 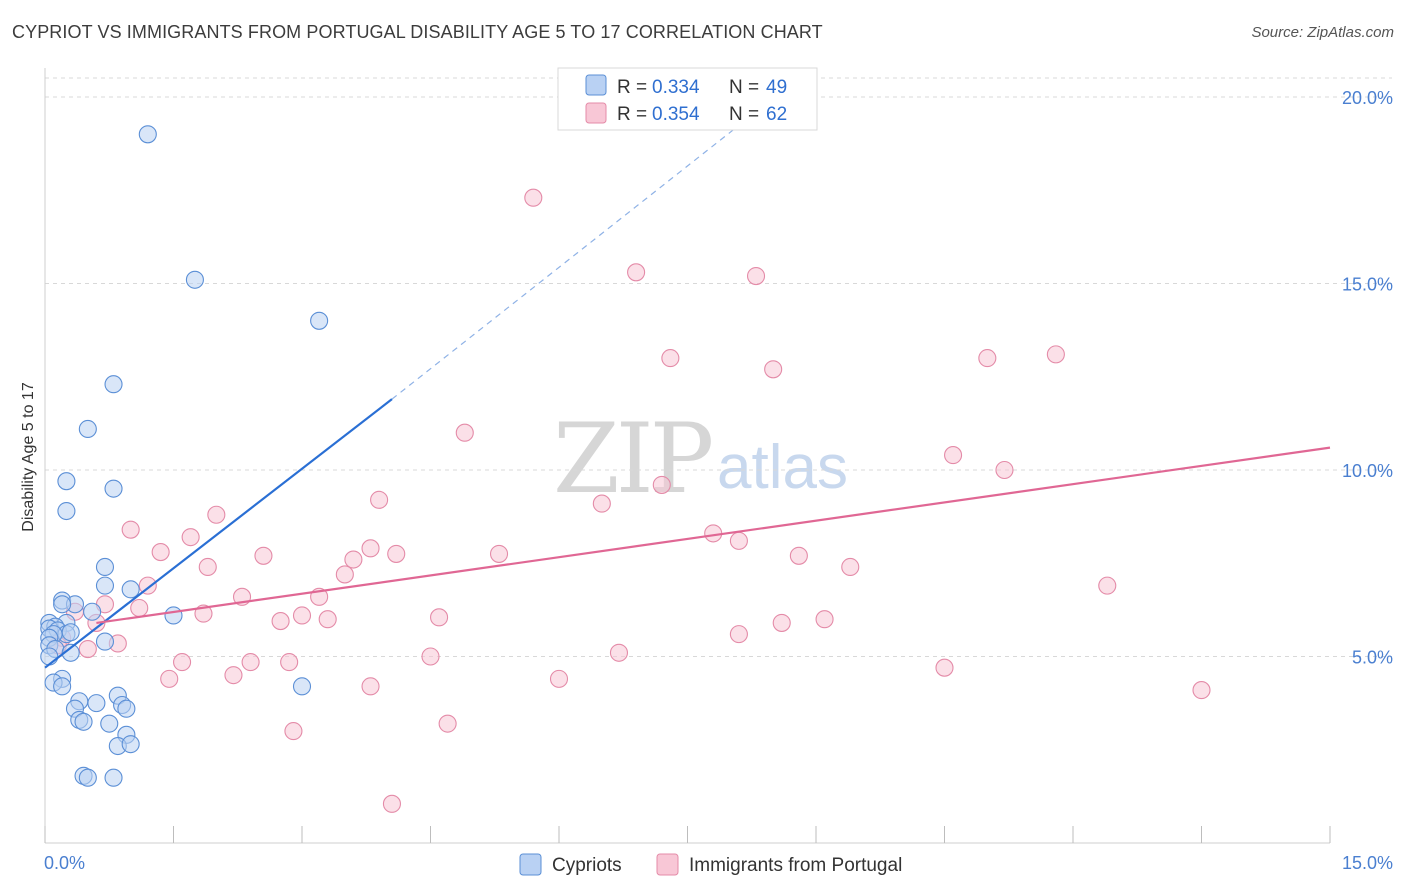 What do you see at coordinates (64, 863) in the screenshot?
I see `x-tick-label-min: 0.0%` at bounding box center [64, 863].